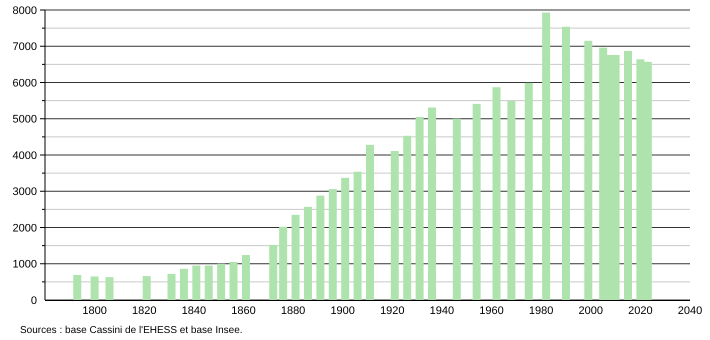 This screenshot has height=340, width=710. What do you see at coordinates (24, 228) in the screenshot?
I see `y-tick-label: 2000` at bounding box center [24, 228].